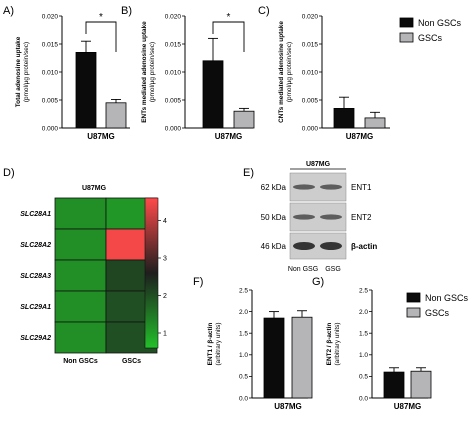  Describe the element at coordinates (264, 11) in the screenshot. I see `panel-letter: C)` at that location.